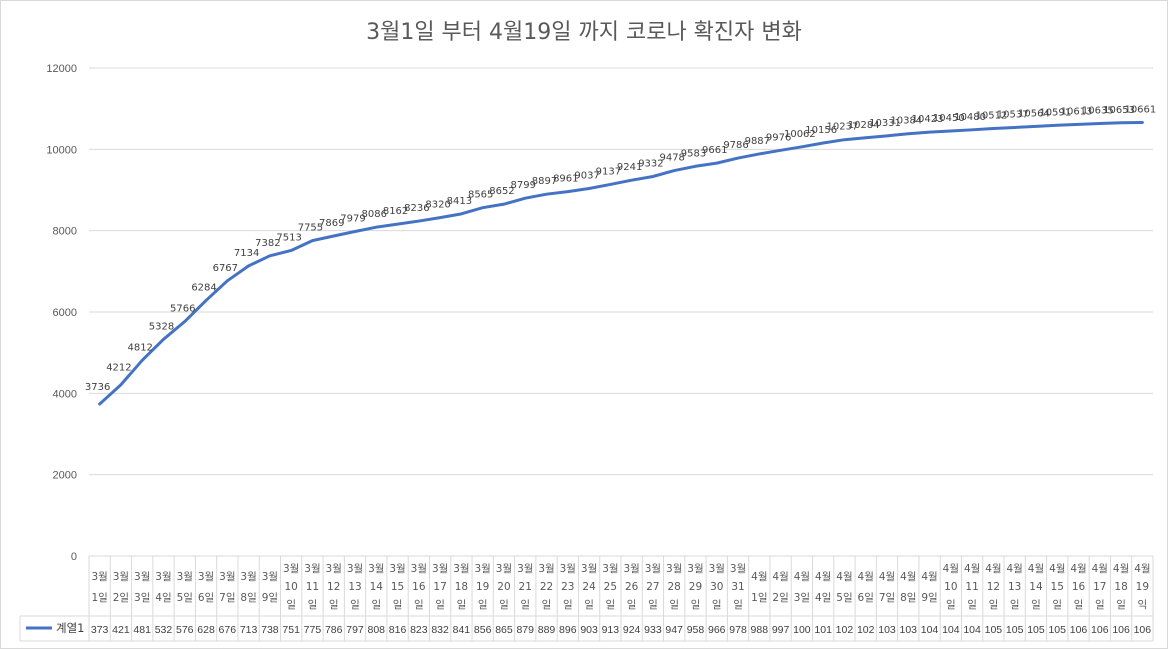  What do you see at coordinates (802, 587) in the screenshot?
I see `category-label: 4월 3일` at bounding box center [802, 587].